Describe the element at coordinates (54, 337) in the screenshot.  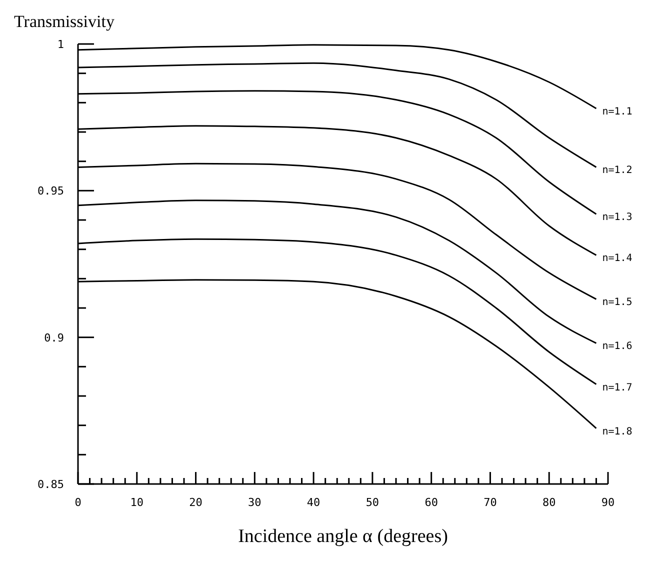
I see `y-tick-label: 0.9` at that location.